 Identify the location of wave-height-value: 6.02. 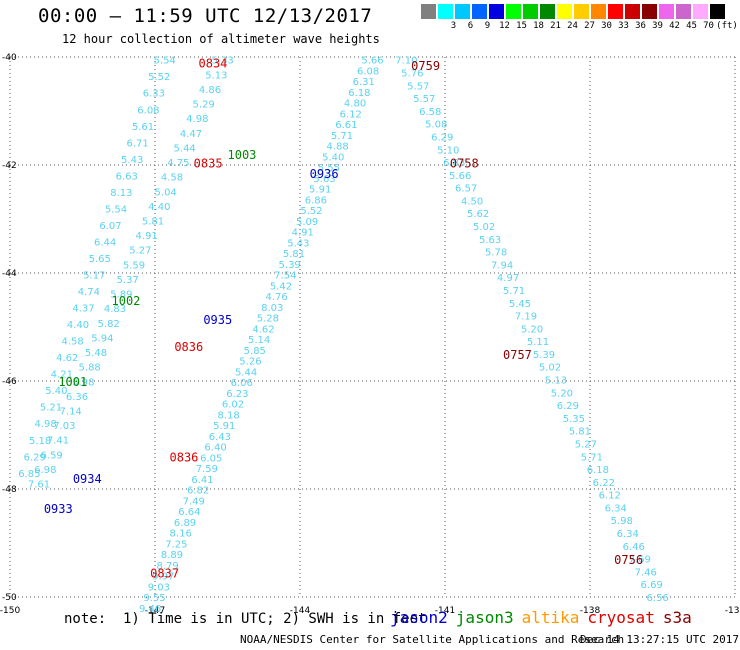
(233, 405).